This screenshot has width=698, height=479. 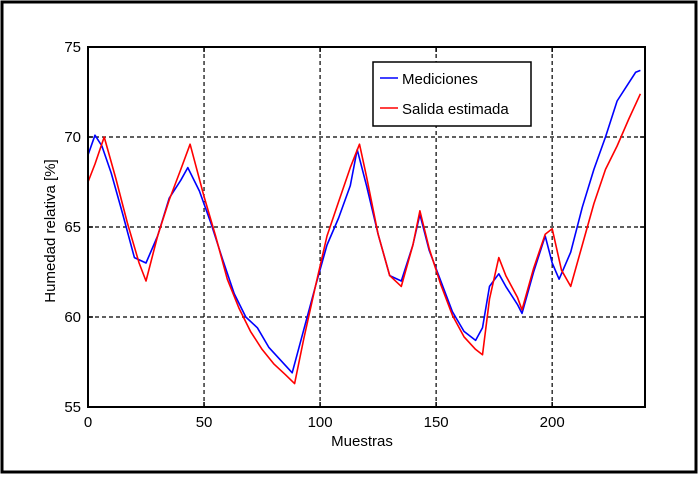 What do you see at coordinates (436, 422) in the screenshot?
I see `x-tick-label: 150` at bounding box center [436, 422].